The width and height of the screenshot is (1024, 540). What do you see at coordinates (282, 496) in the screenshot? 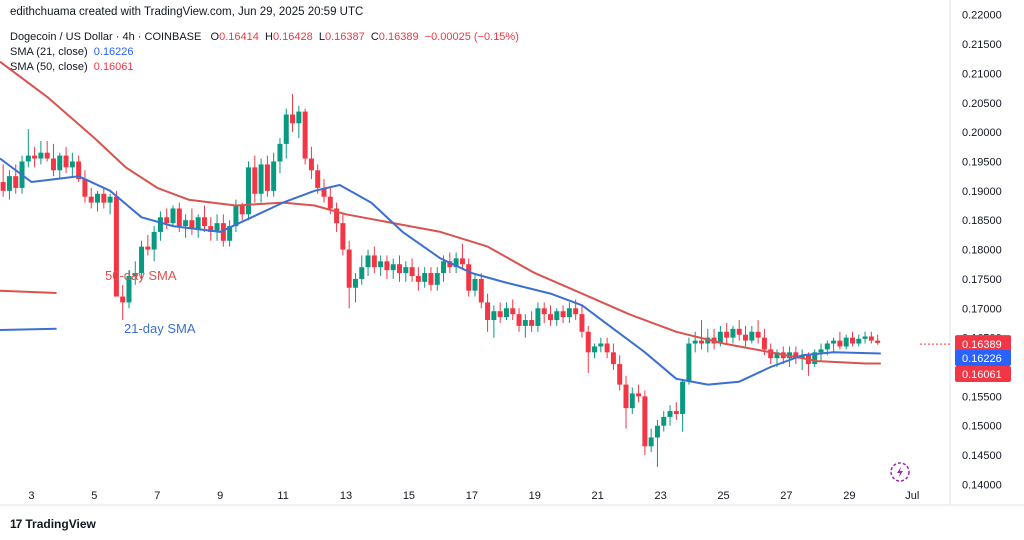
I see `time-tick-label: 11` at bounding box center [282, 496].